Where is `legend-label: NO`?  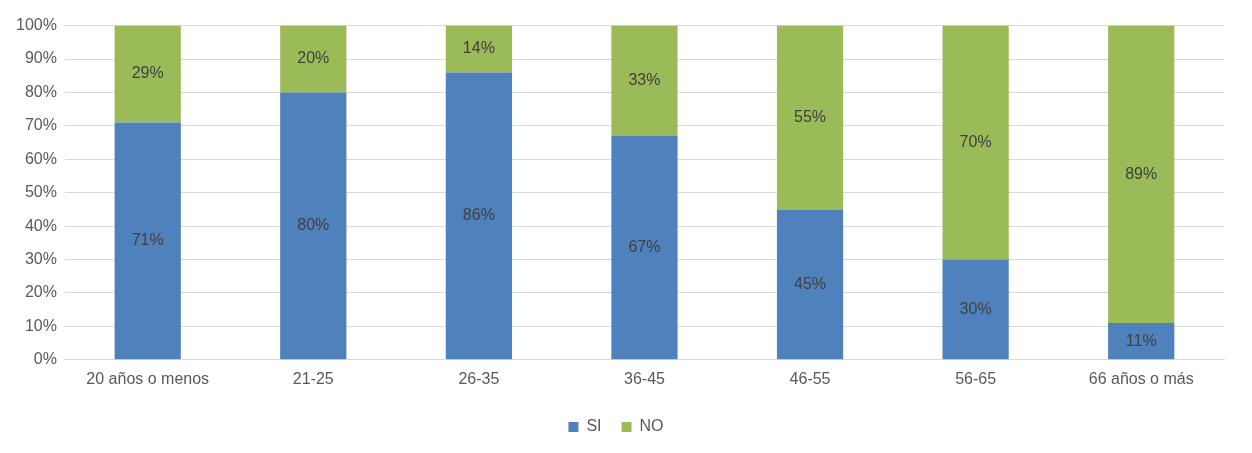 legend-label: NO is located at coordinates (651, 426).